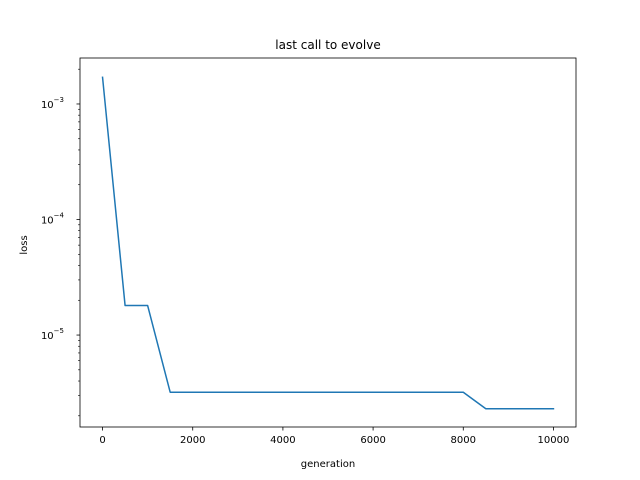  I want to click on x-tick-label: 6000, so click(372, 440).